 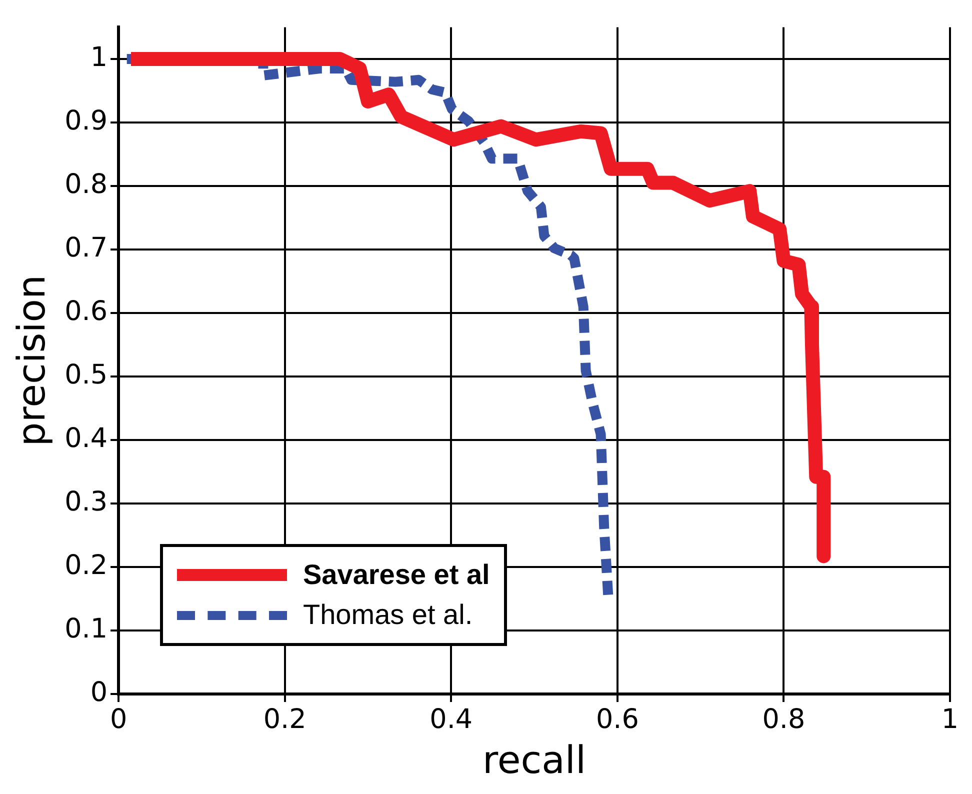 I want to click on y-tick-label: 1, so click(x=99, y=57).